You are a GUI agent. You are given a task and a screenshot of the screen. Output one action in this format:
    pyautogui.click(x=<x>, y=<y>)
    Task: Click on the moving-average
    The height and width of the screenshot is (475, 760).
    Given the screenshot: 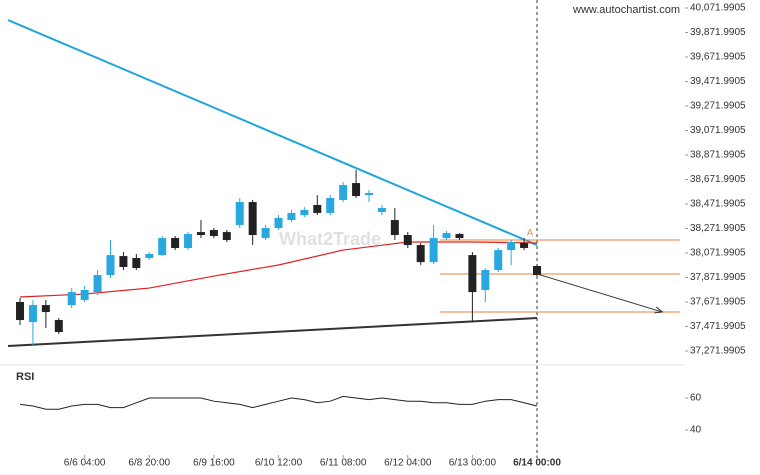 What is the action you would take?
    pyautogui.click(x=278, y=269)
    